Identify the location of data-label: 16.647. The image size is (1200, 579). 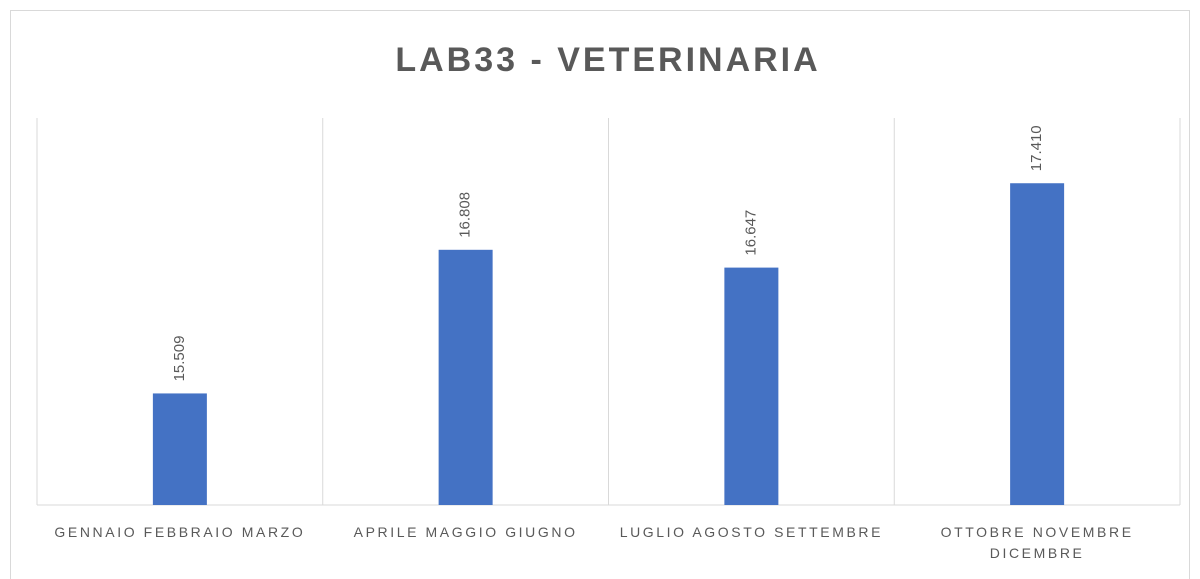
(750, 233).